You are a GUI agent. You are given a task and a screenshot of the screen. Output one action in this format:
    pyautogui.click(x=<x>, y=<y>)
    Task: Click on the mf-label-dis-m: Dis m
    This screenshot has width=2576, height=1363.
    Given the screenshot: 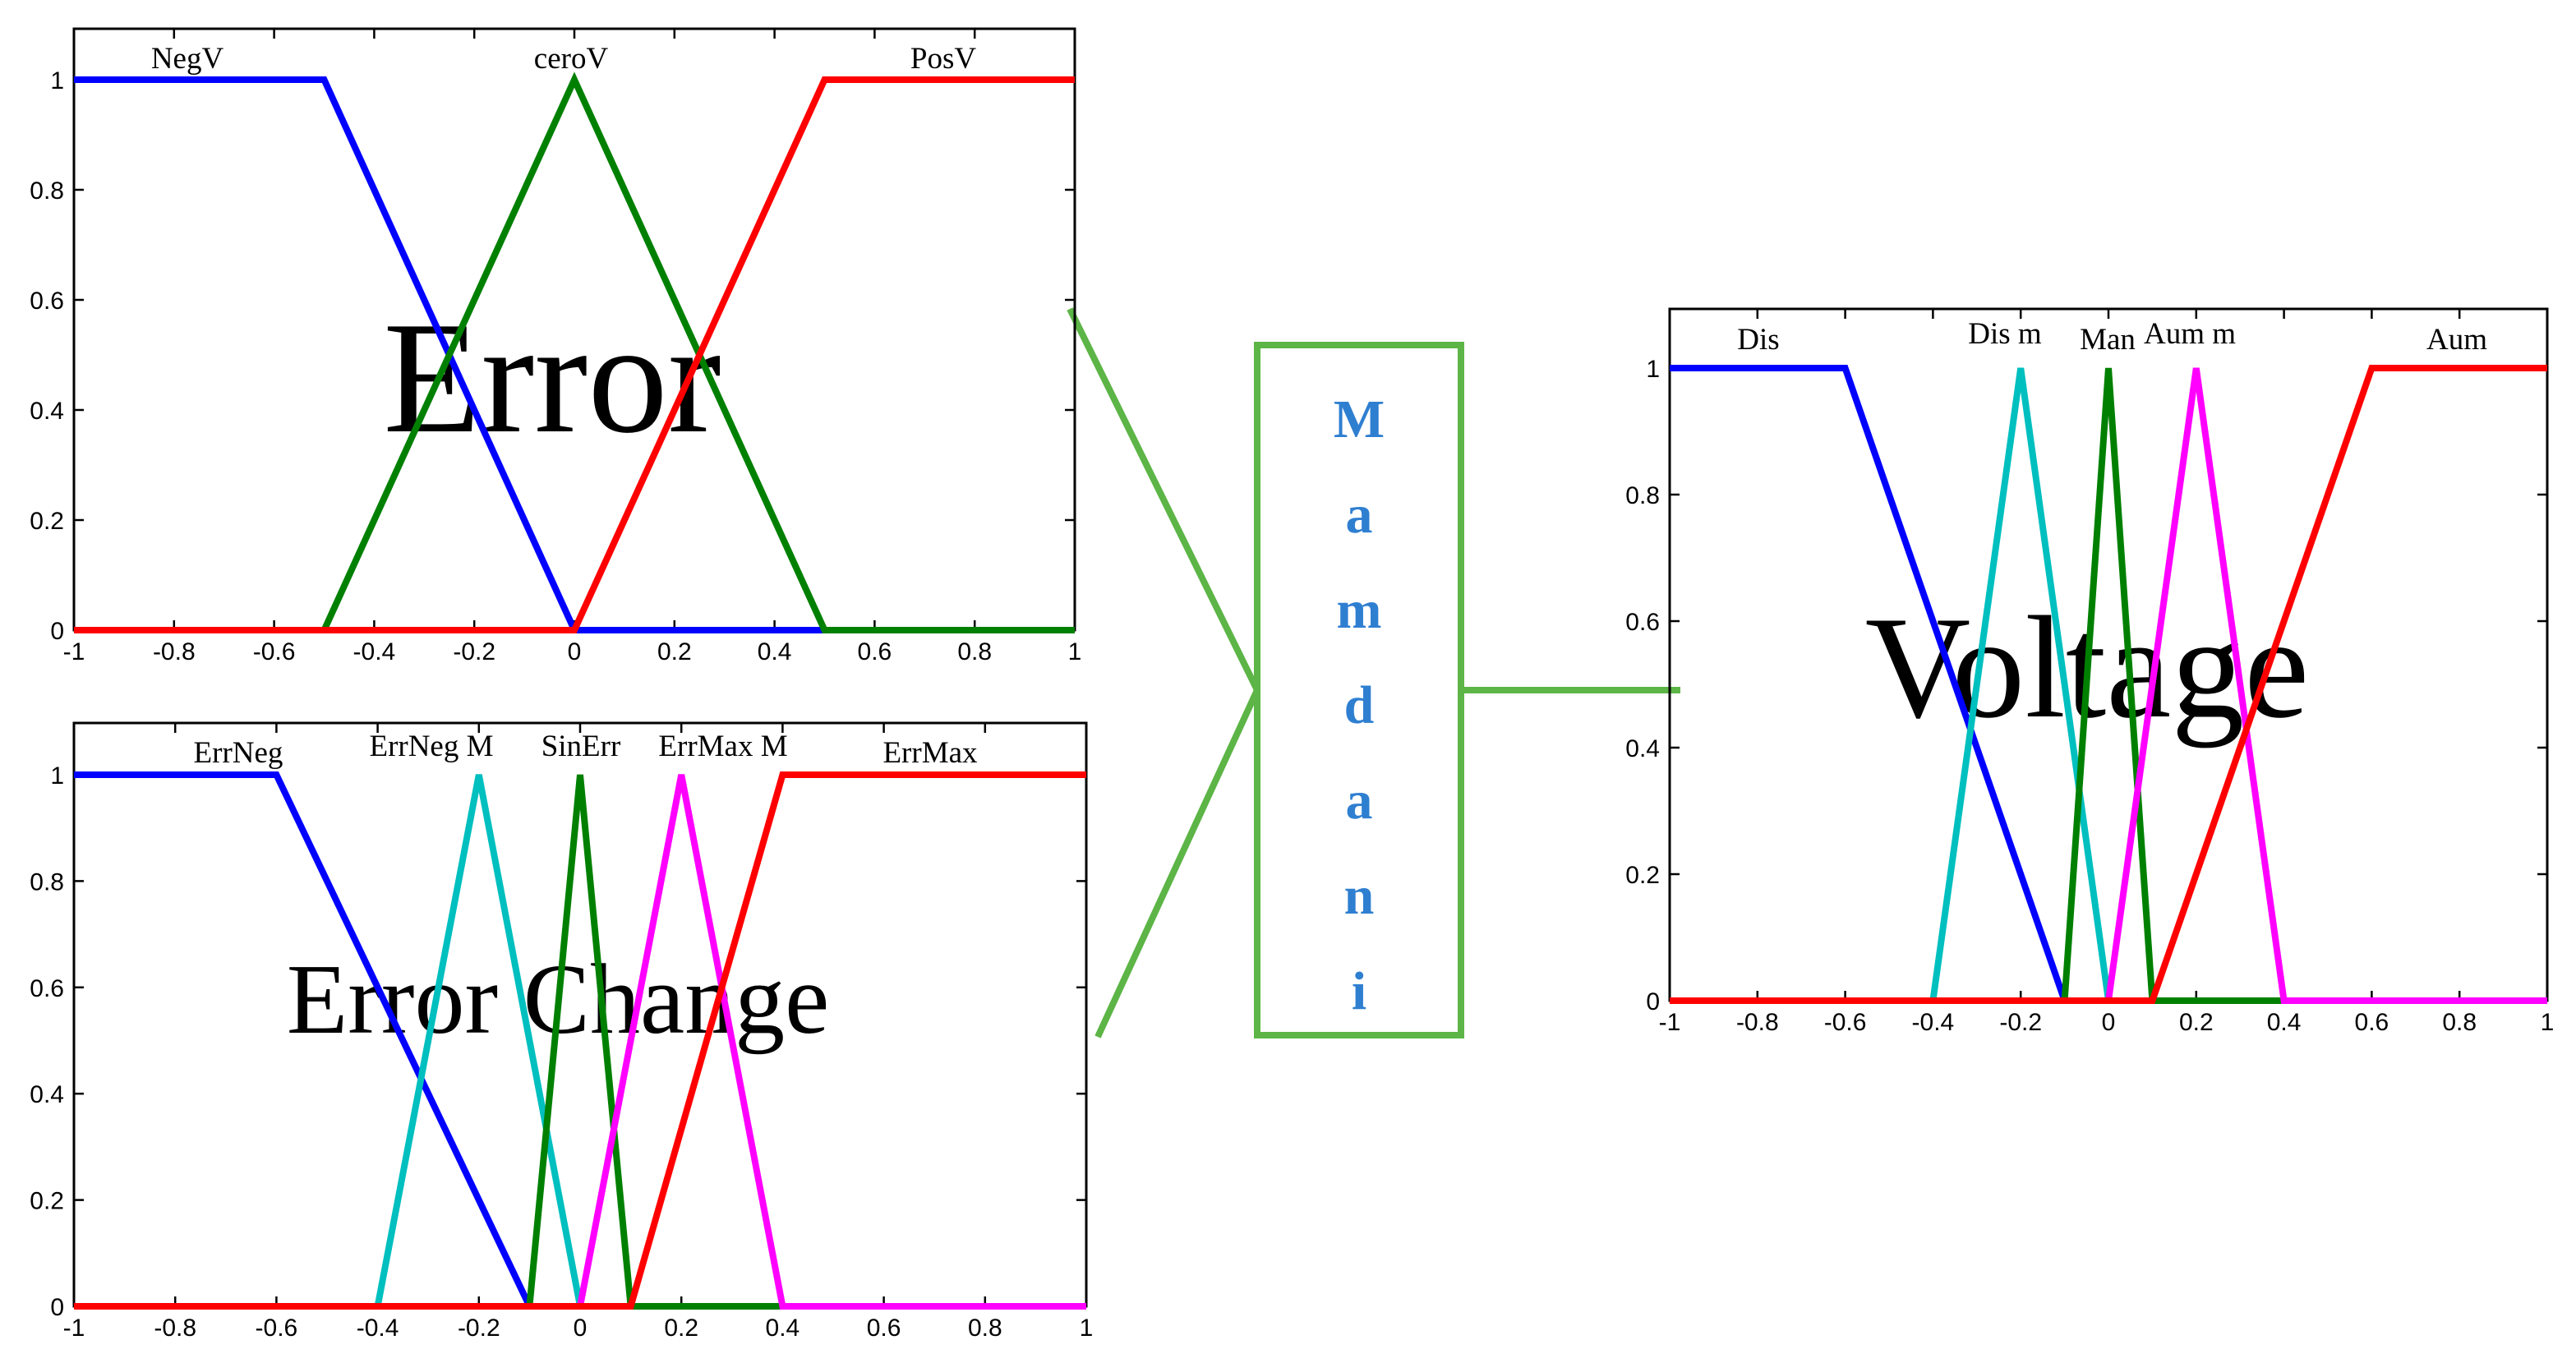 What is the action you would take?
    pyautogui.click(x=2005, y=334)
    